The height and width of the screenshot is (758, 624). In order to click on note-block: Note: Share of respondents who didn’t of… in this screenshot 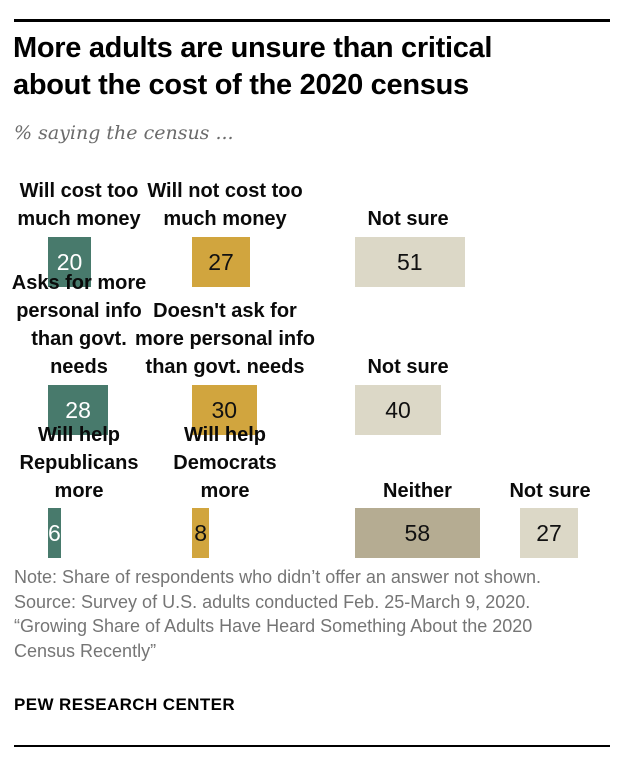, I will do `click(312, 614)`.